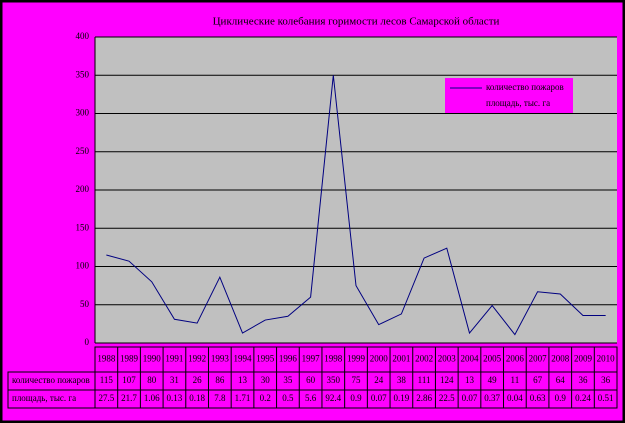 This screenshot has height=423, width=625. What do you see at coordinates (515, 380) in the screenshot?
I see `table-cell: 11` at bounding box center [515, 380].